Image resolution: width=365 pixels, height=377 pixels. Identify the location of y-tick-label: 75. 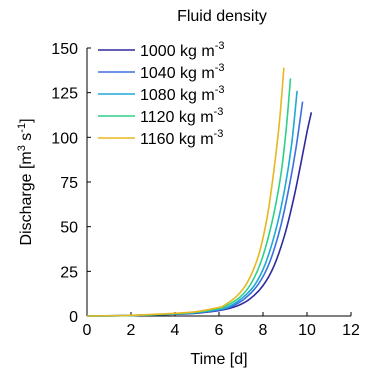
(69, 183).